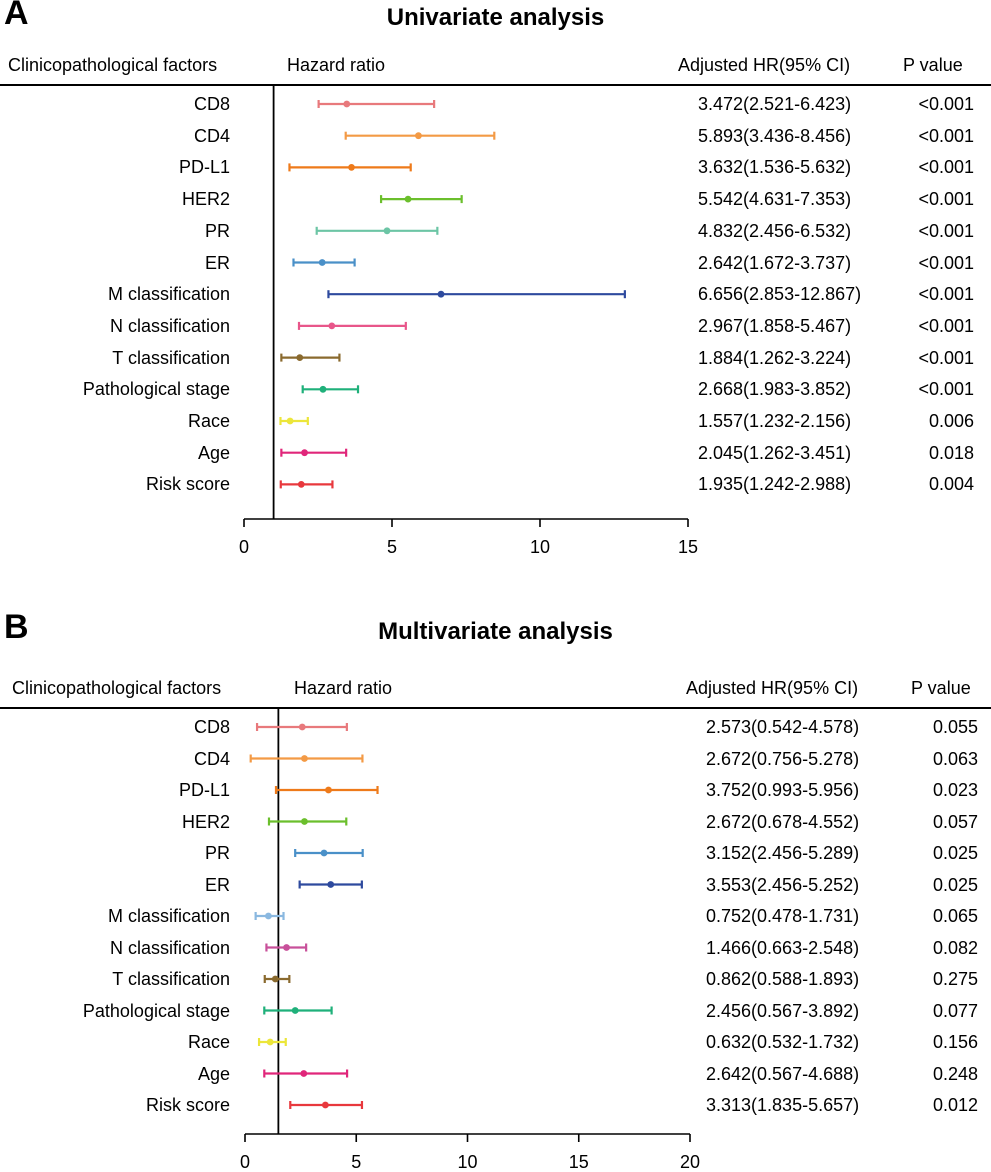 This screenshot has height=1172, width=991. I want to click on panel-label: B, so click(16, 627).